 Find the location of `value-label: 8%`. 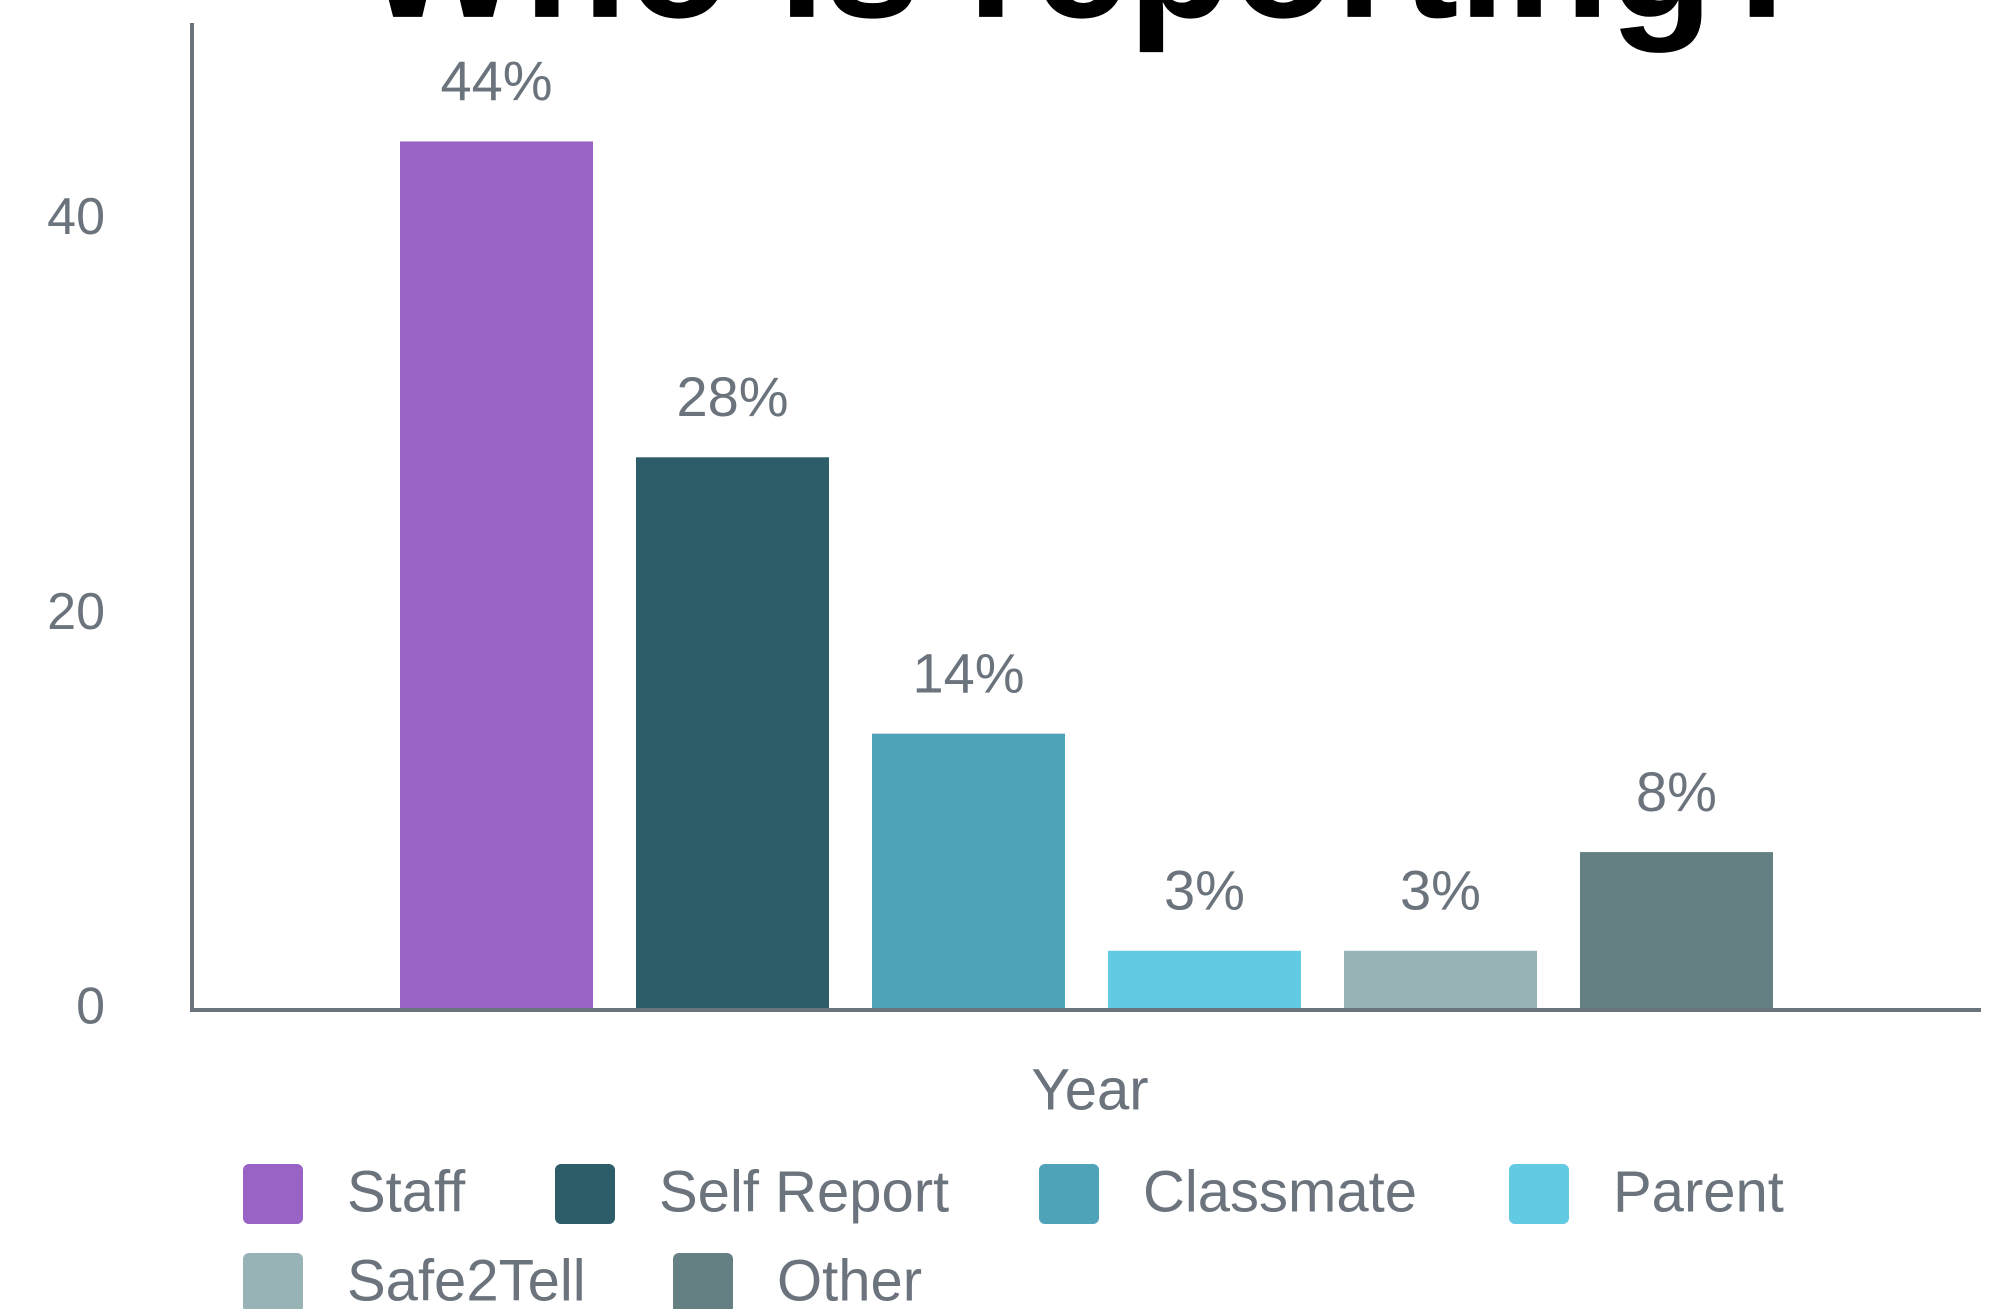

value-label: 8% is located at coordinates (1676, 791).